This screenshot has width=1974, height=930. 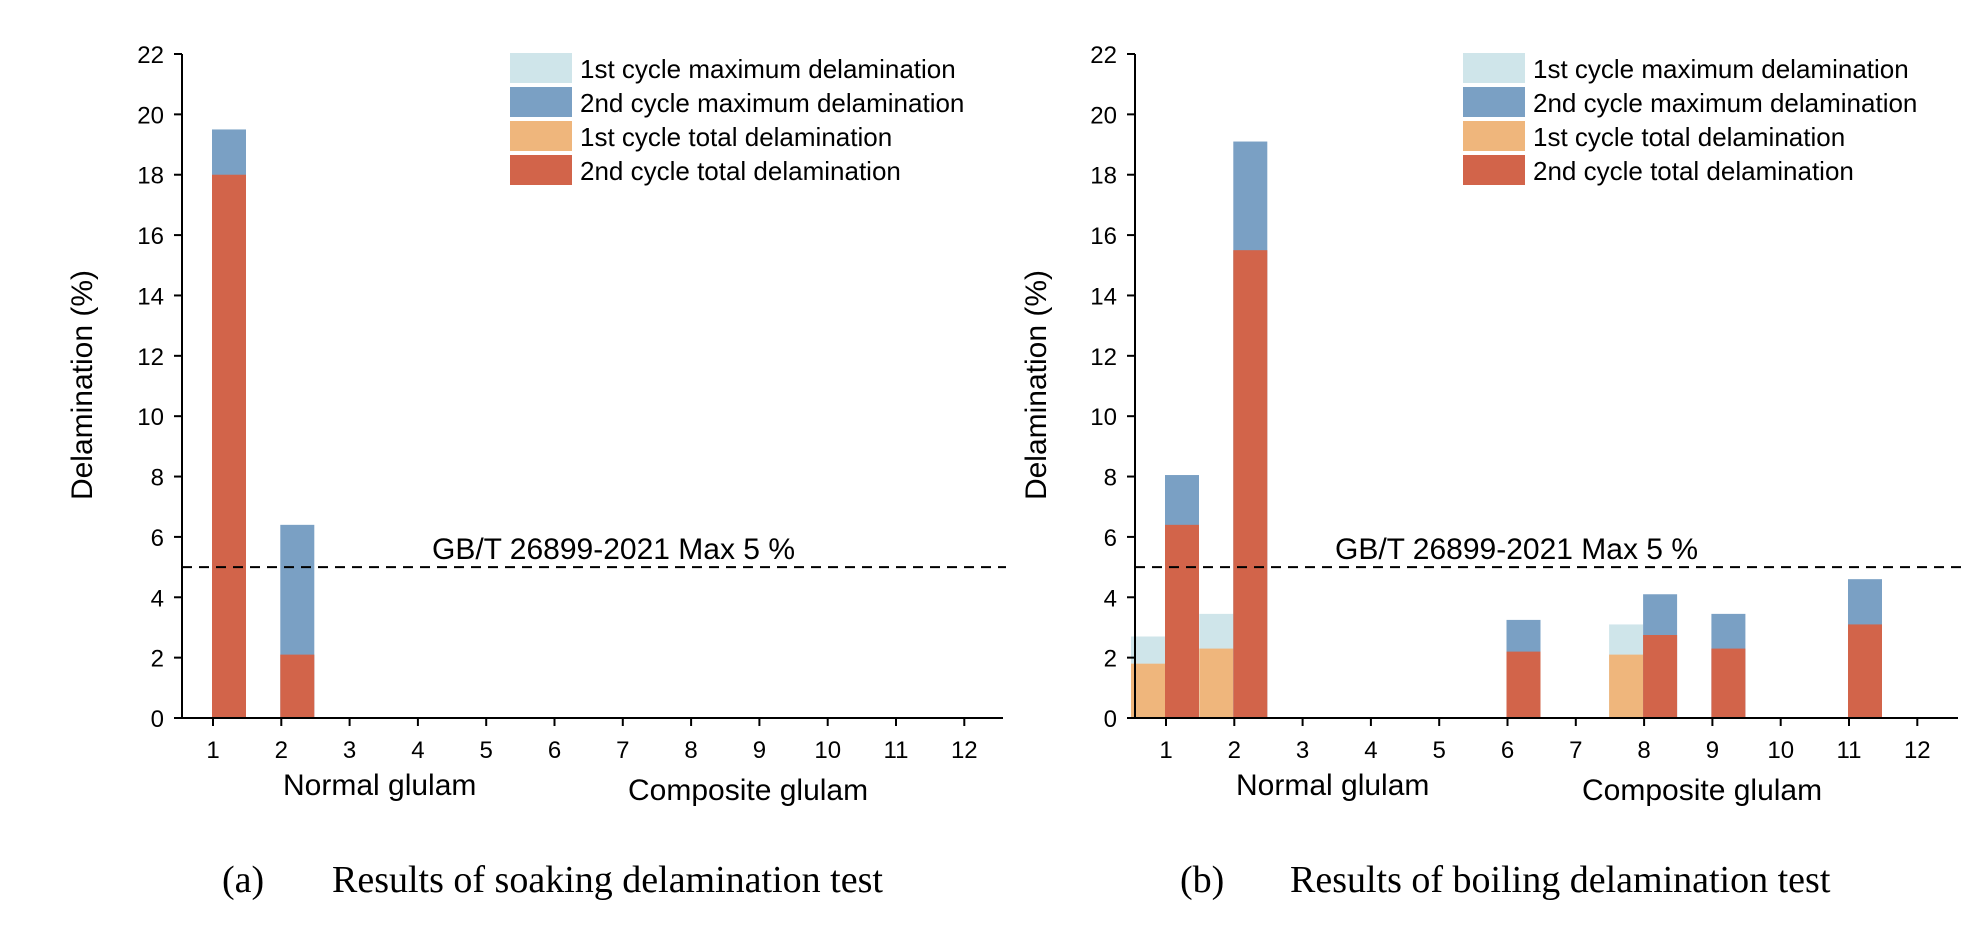 I want to click on chartb-xtick-label-11: 11, so click(x=1849, y=750).